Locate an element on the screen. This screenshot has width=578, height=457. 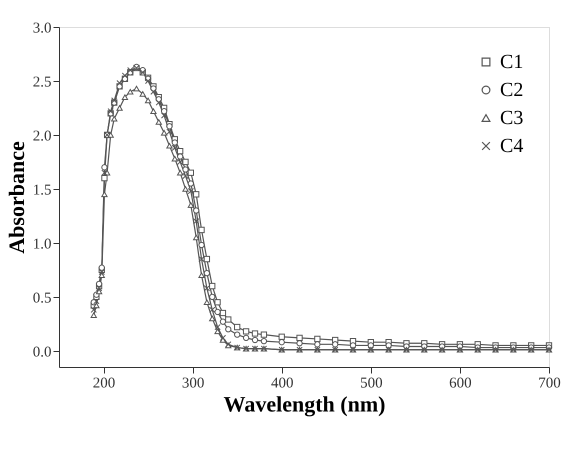
y-tick-label: 0.0 is located at coordinates (42, 352).